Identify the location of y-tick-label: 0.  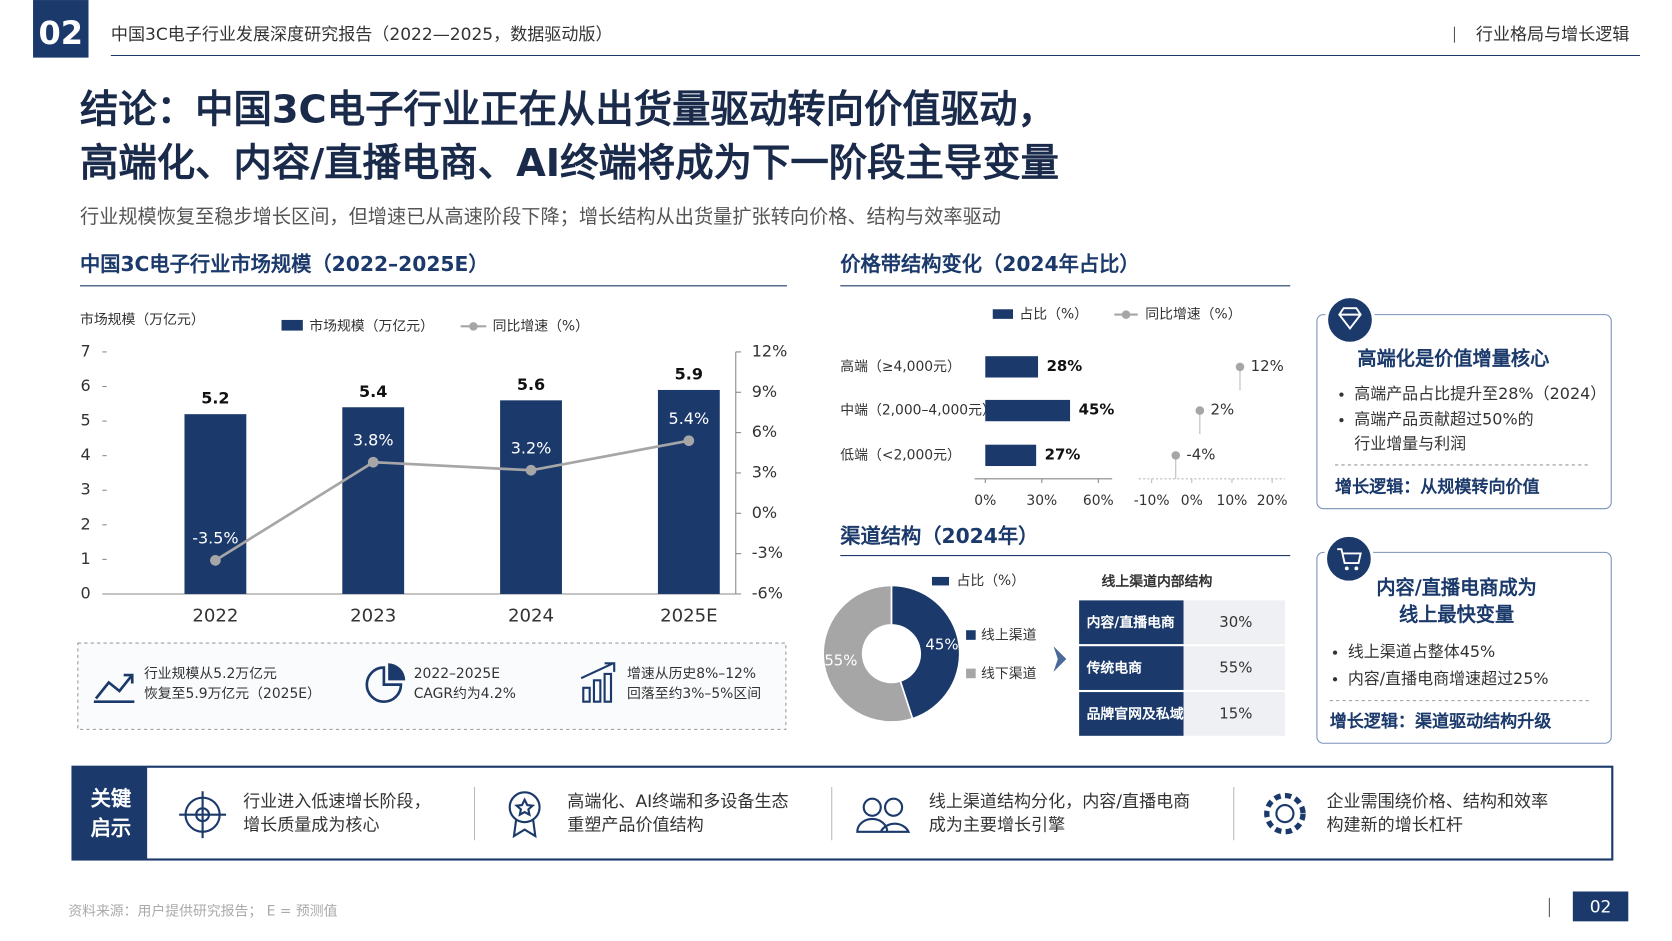
(85, 592).